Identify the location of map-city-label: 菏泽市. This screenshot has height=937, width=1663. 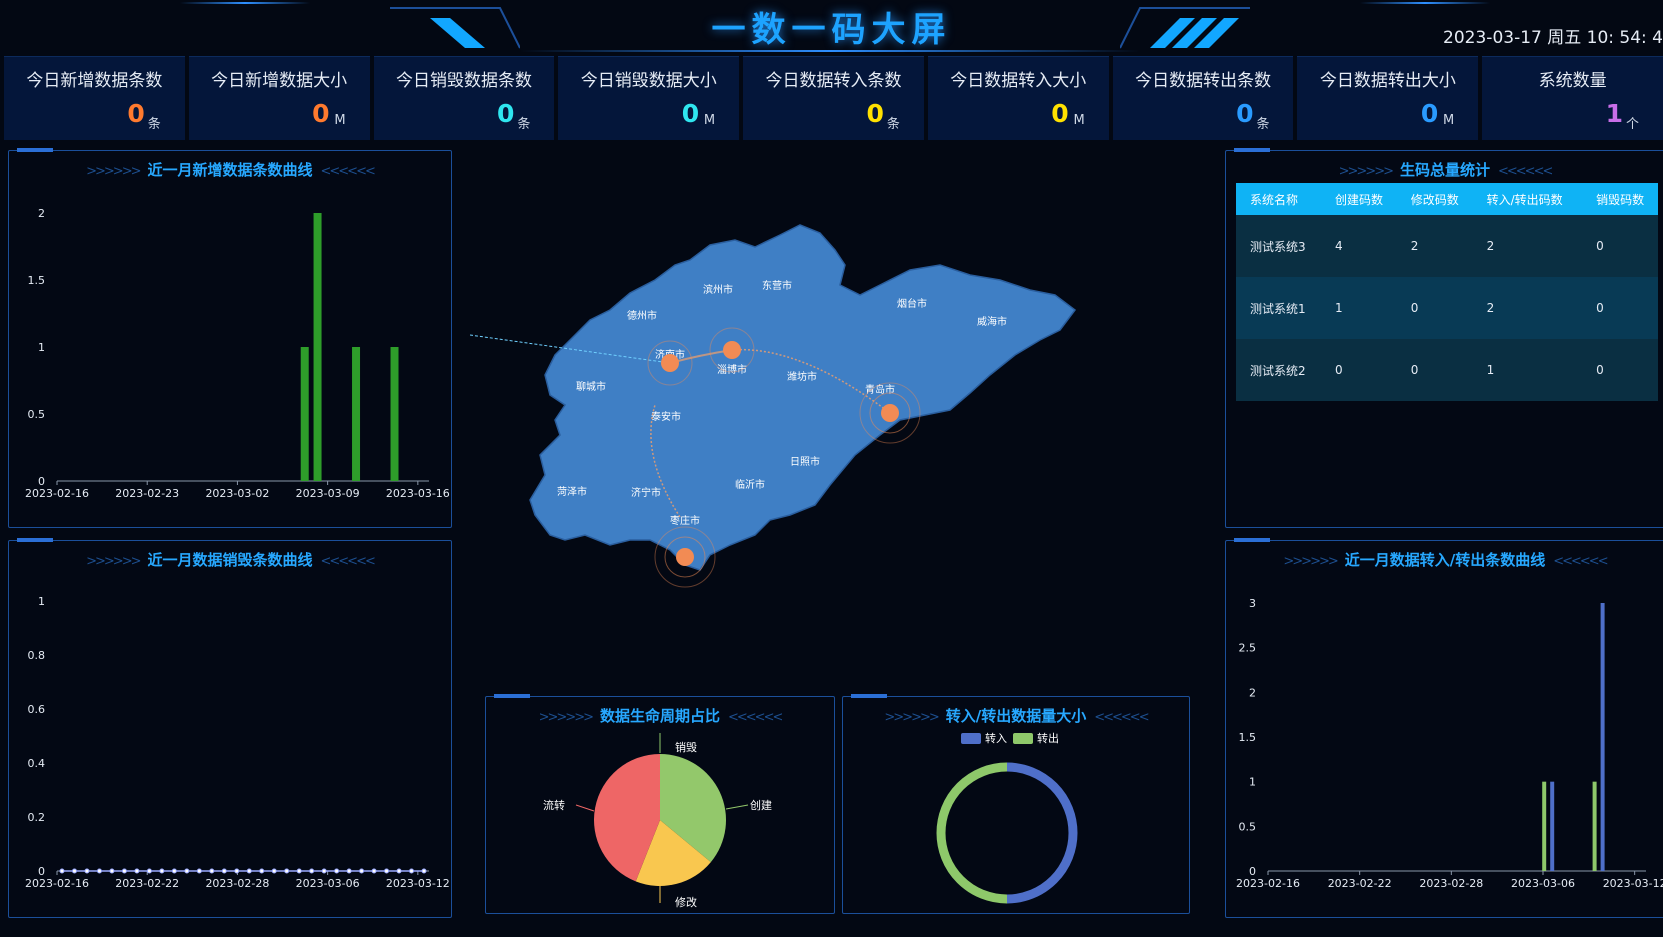
(572, 491).